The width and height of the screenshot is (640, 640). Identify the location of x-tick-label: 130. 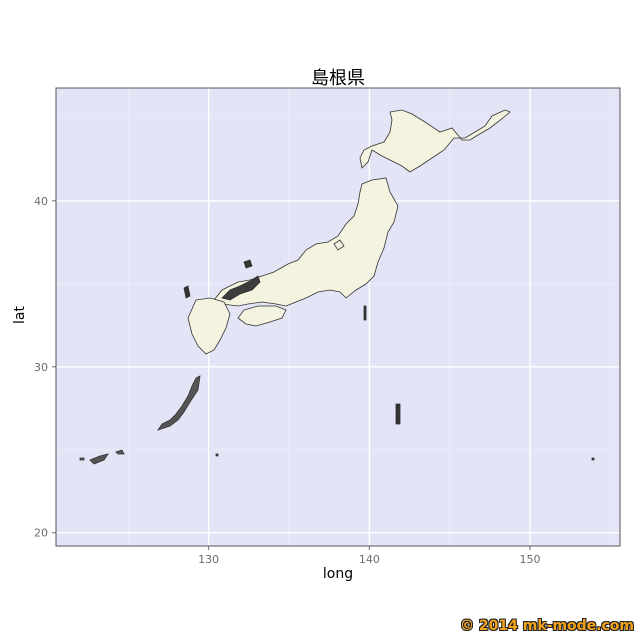
(208, 559).